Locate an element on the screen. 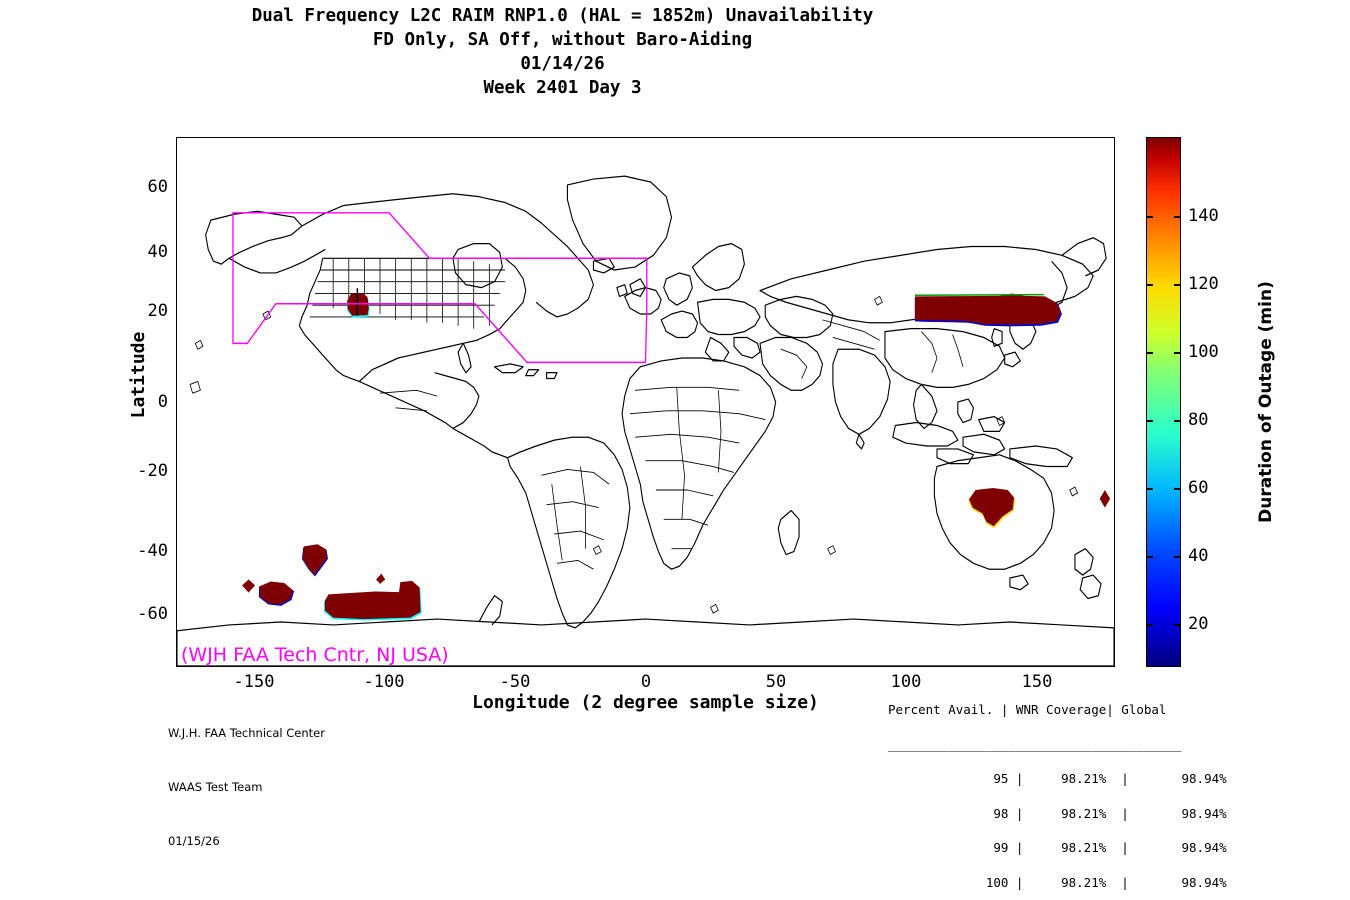 The width and height of the screenshot is (1350, 900). footer-line-3: 01/15/26 is located at coordinates (194, 841).